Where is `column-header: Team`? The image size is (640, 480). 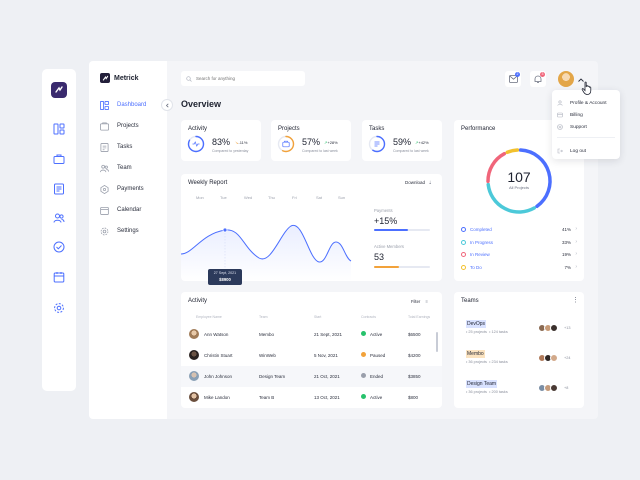
column-header: Team is located at coordinates (263, 317).